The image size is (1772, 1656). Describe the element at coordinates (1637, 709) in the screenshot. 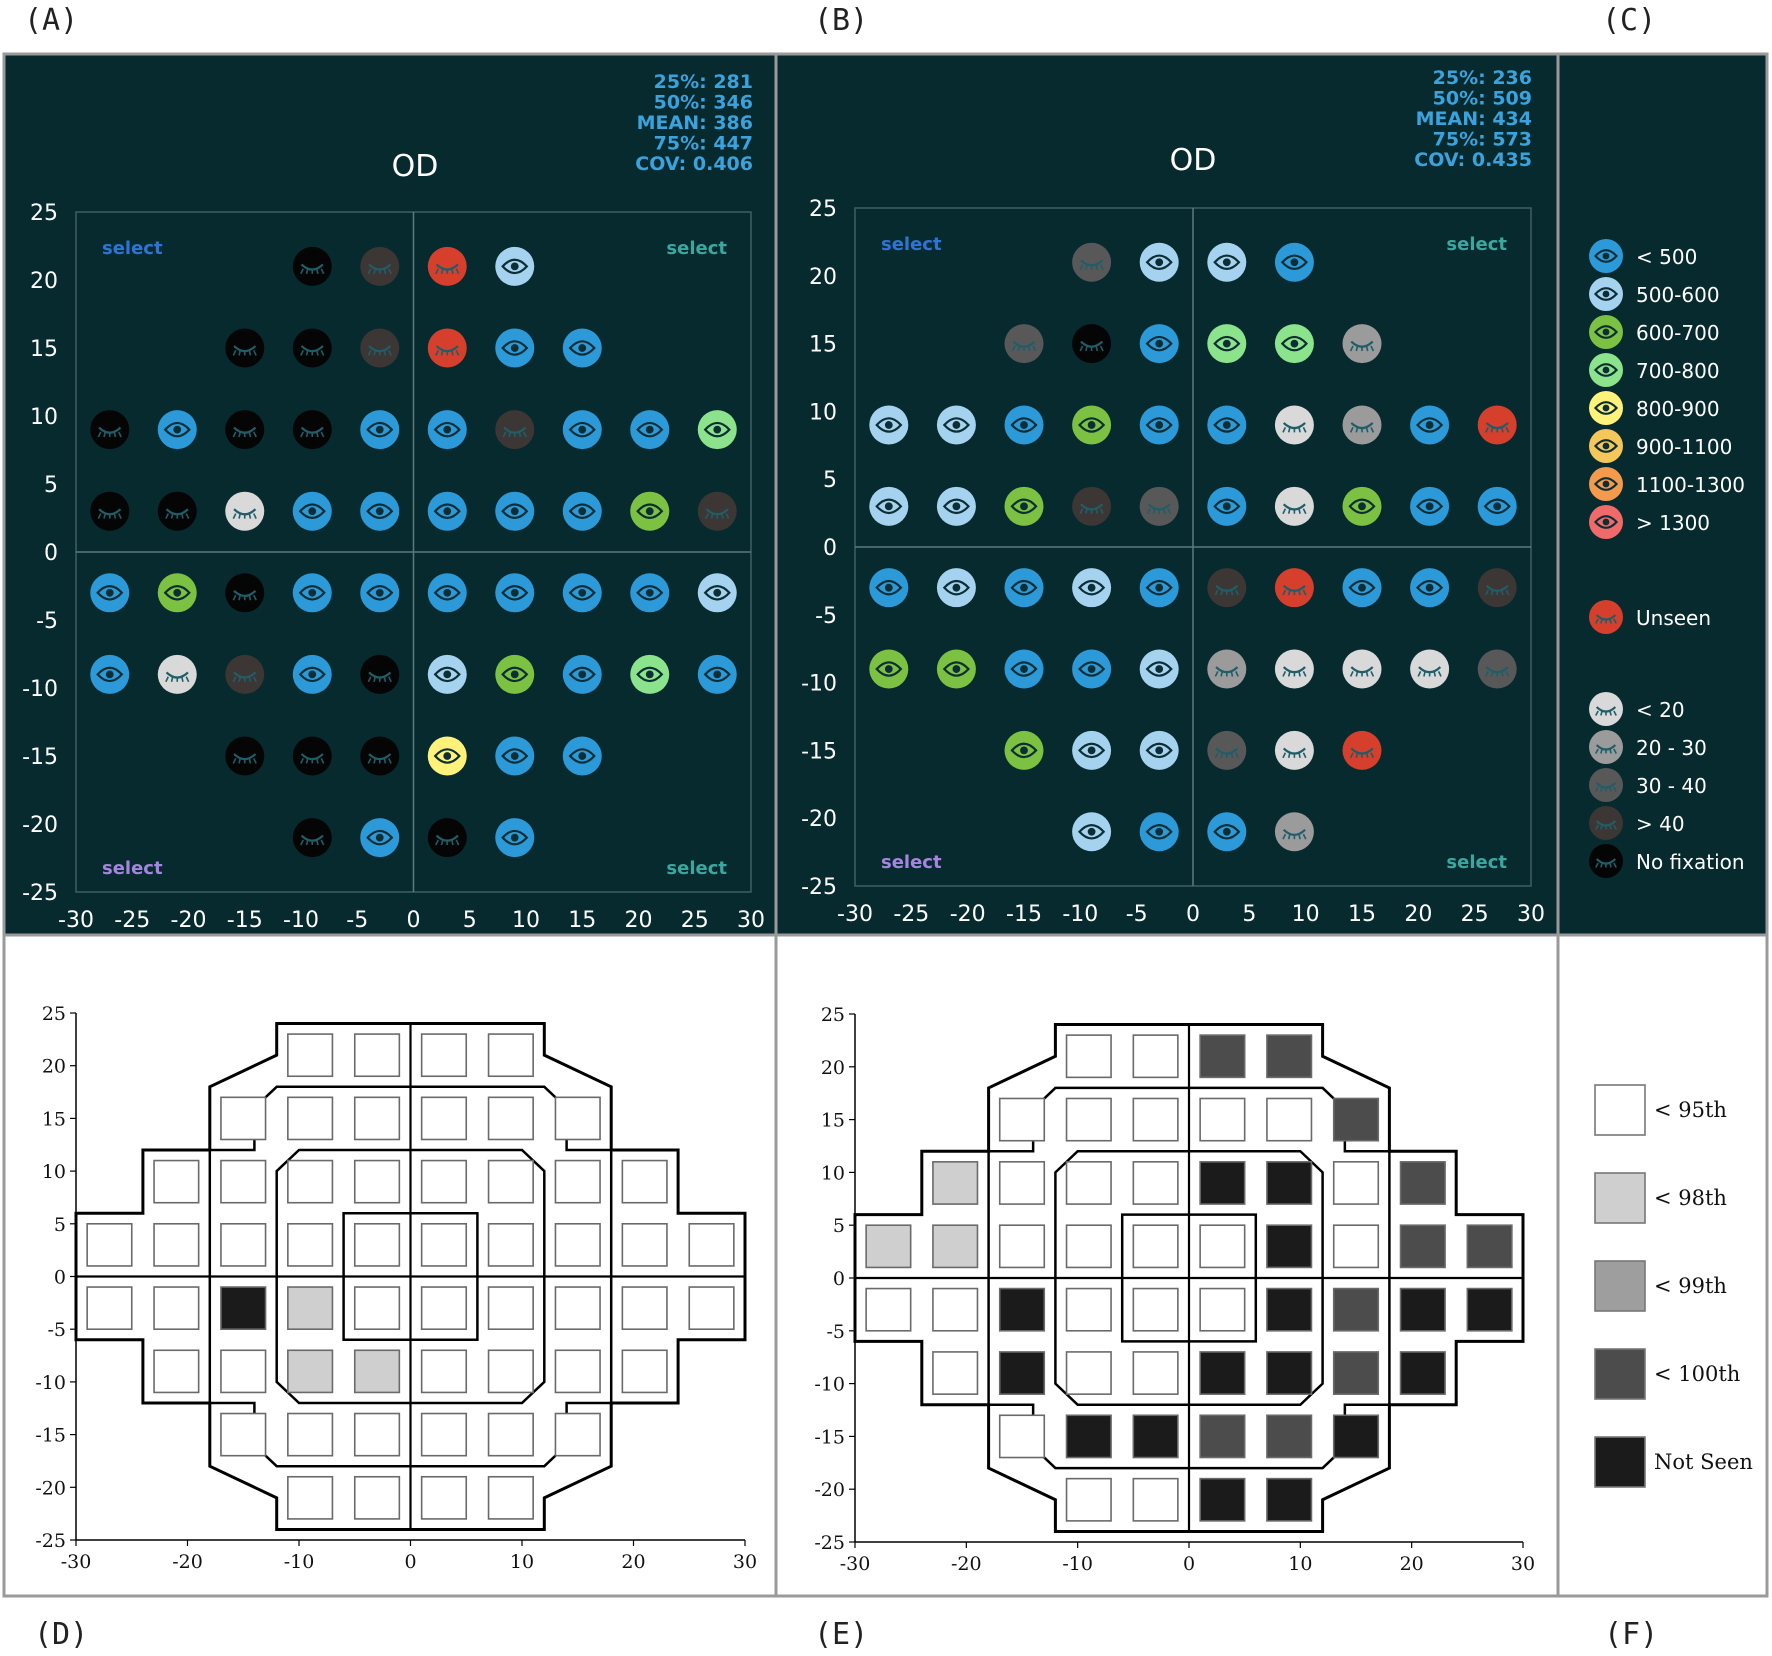

I see `legend-item: < 20` at that location.